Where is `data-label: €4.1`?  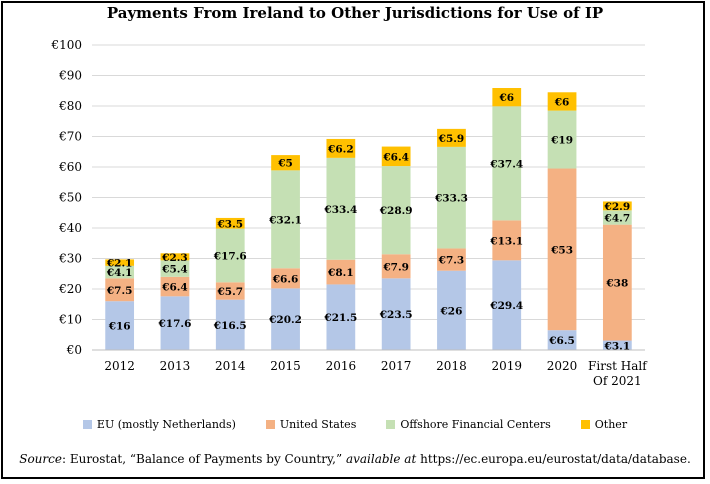 data-label: €4.1 is located at coordinates (119, 273).